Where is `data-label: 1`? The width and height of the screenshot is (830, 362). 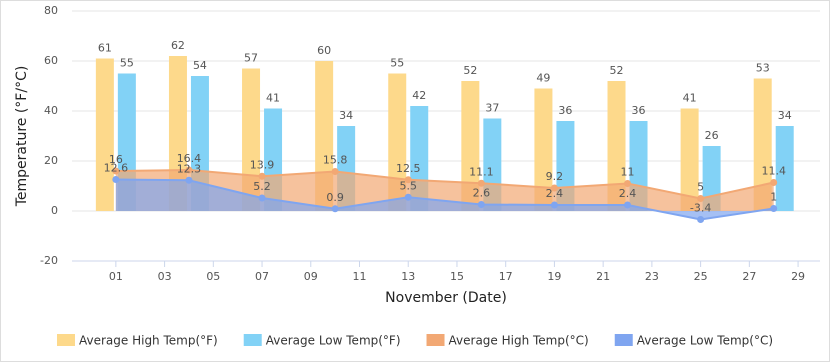
data-label: 1 is located at coordinates (773, 197).